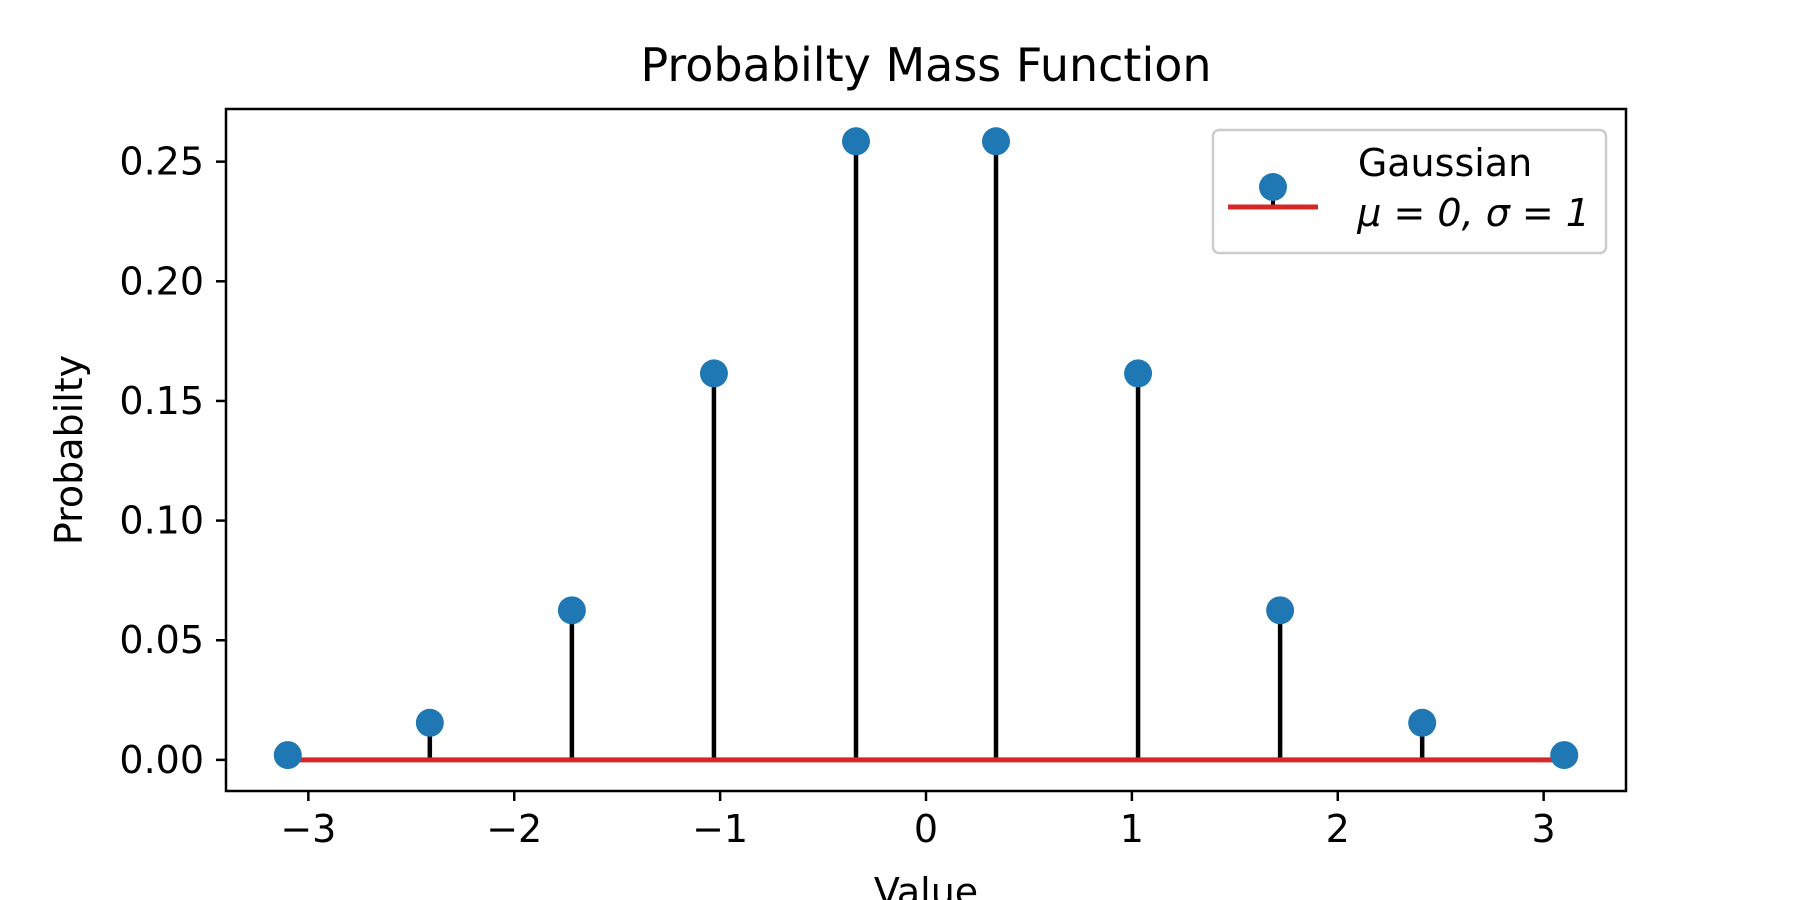 The width and height of the screenshot is (1800, 900). I want to click on x-tick-label: 0, so click(926, 829).